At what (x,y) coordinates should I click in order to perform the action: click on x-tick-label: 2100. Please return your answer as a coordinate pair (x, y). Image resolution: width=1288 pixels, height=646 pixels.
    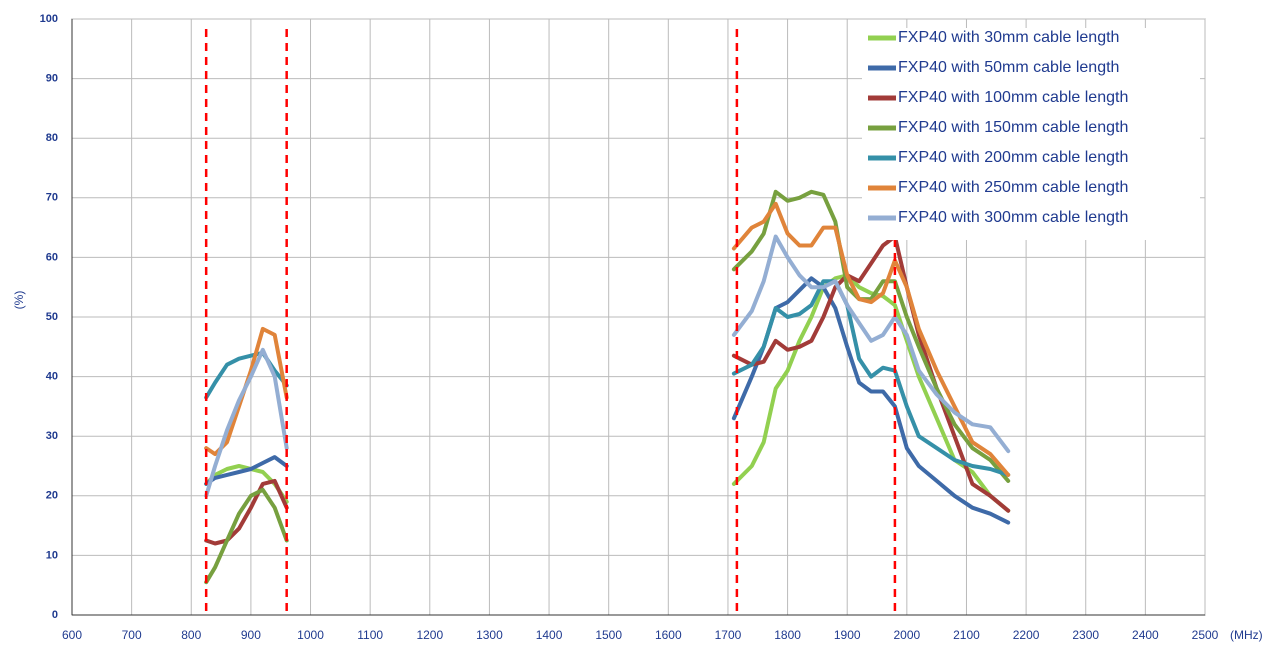
    Looking at the image, I should click on (966, 635).